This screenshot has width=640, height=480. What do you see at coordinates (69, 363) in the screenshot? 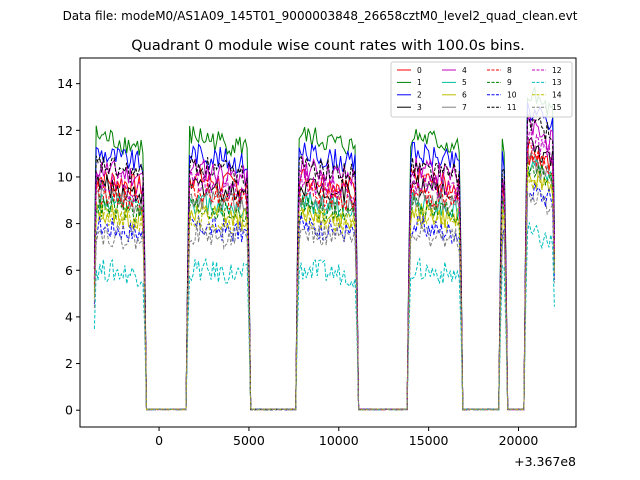
I see `y-tick-label: 2` at bounding box center [69, 363].